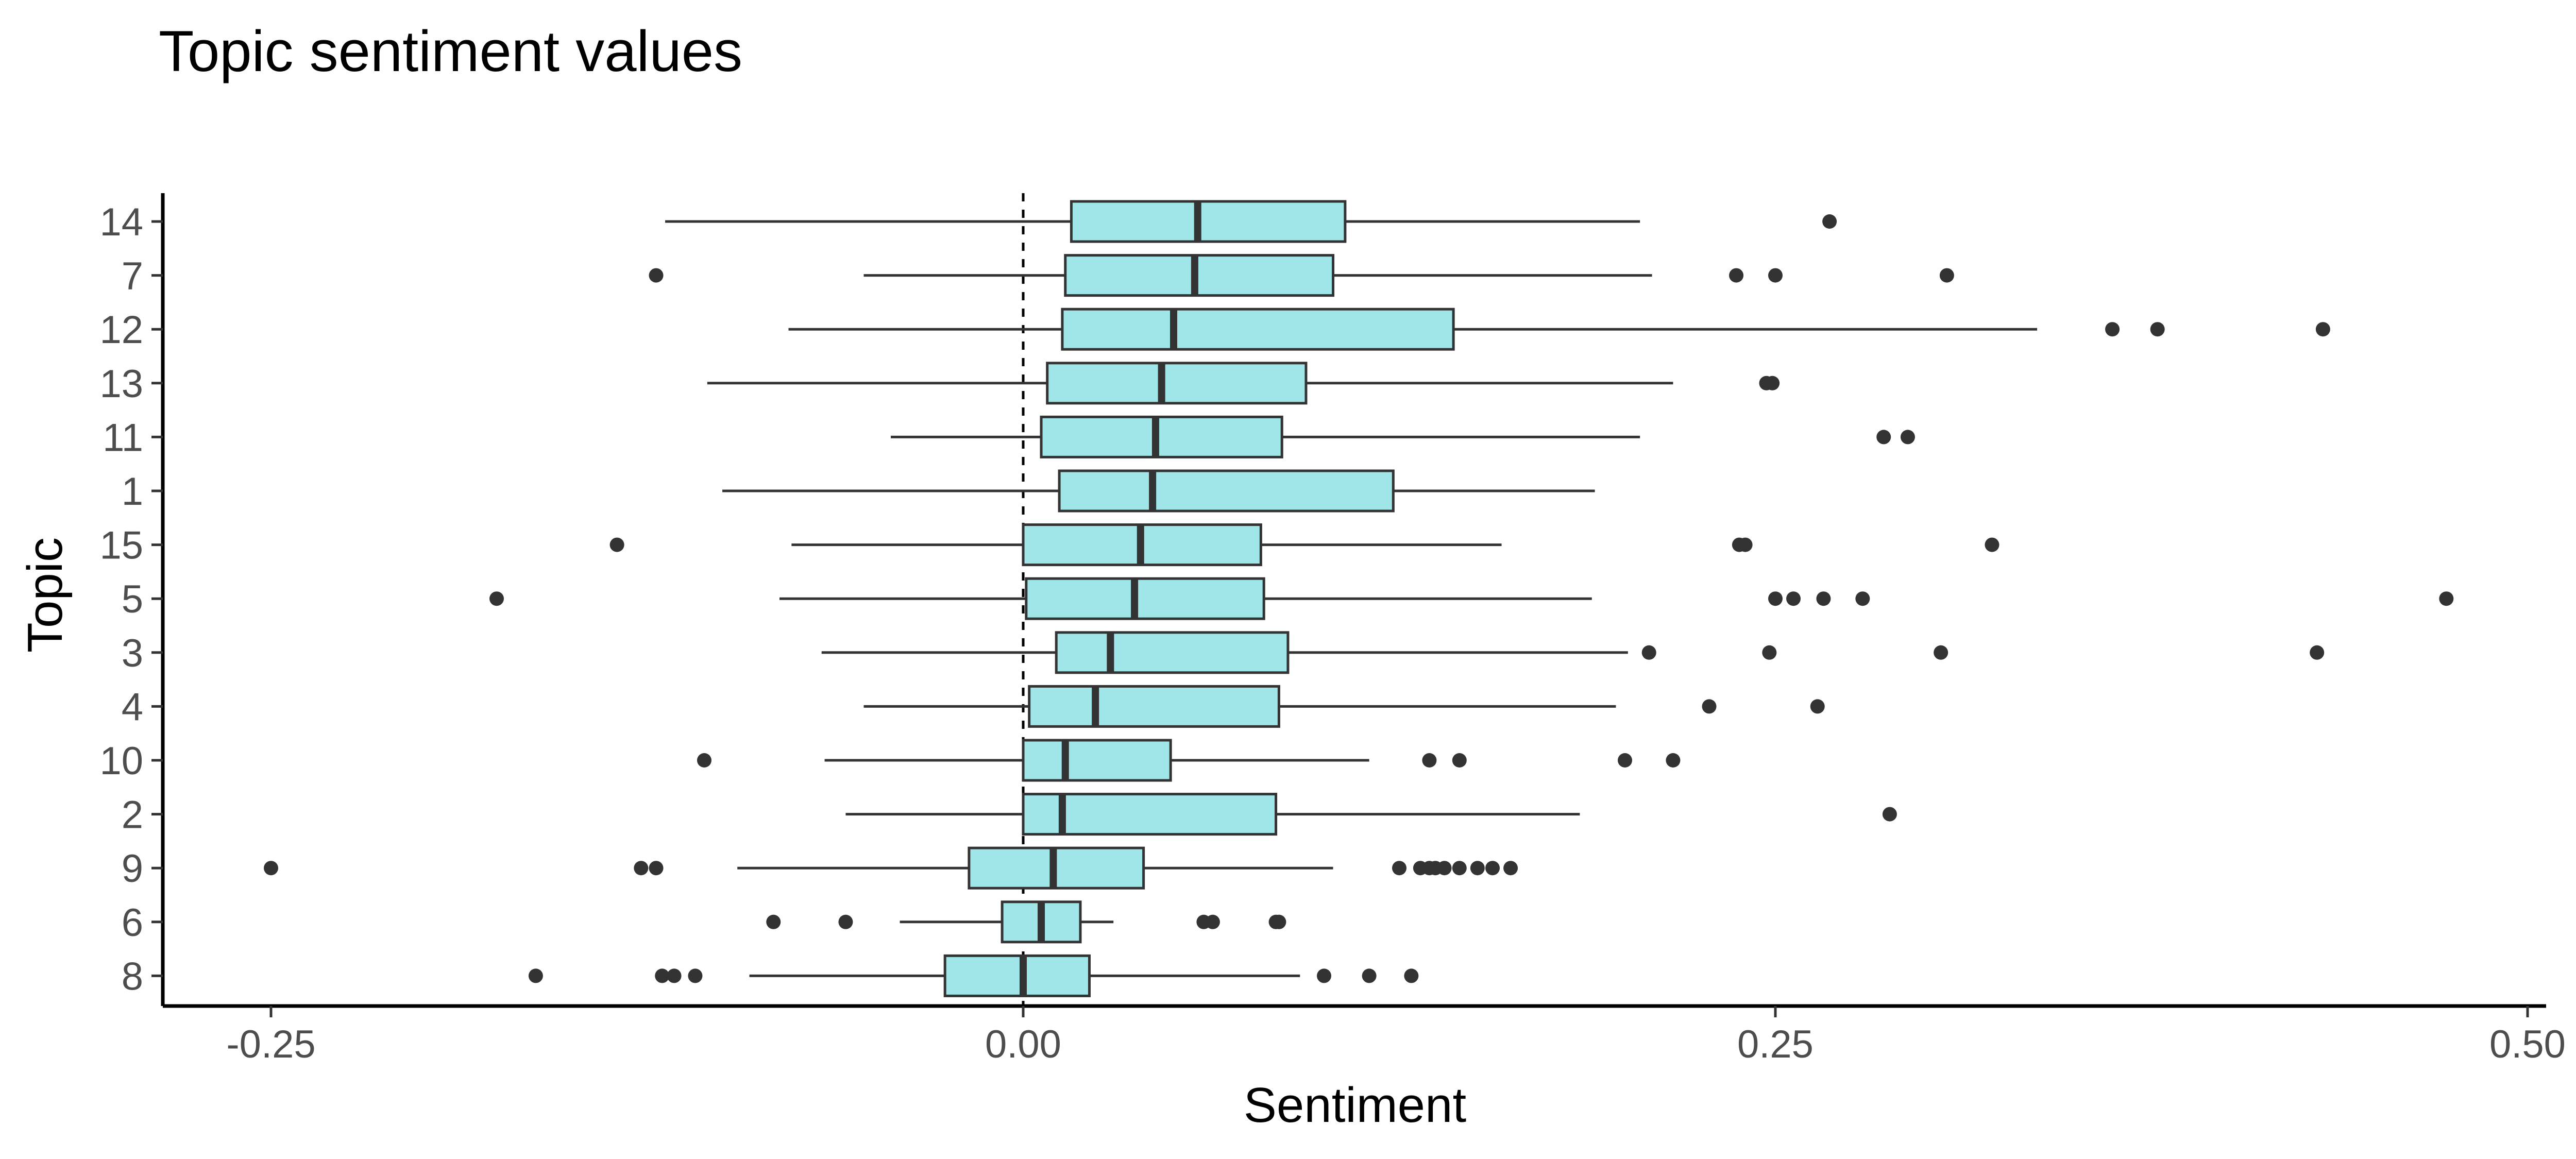  What do you see at coordinates (132, 869) in the screenshot?
I see `y-tick-label-9: 9` at bounding box center [132, 869].